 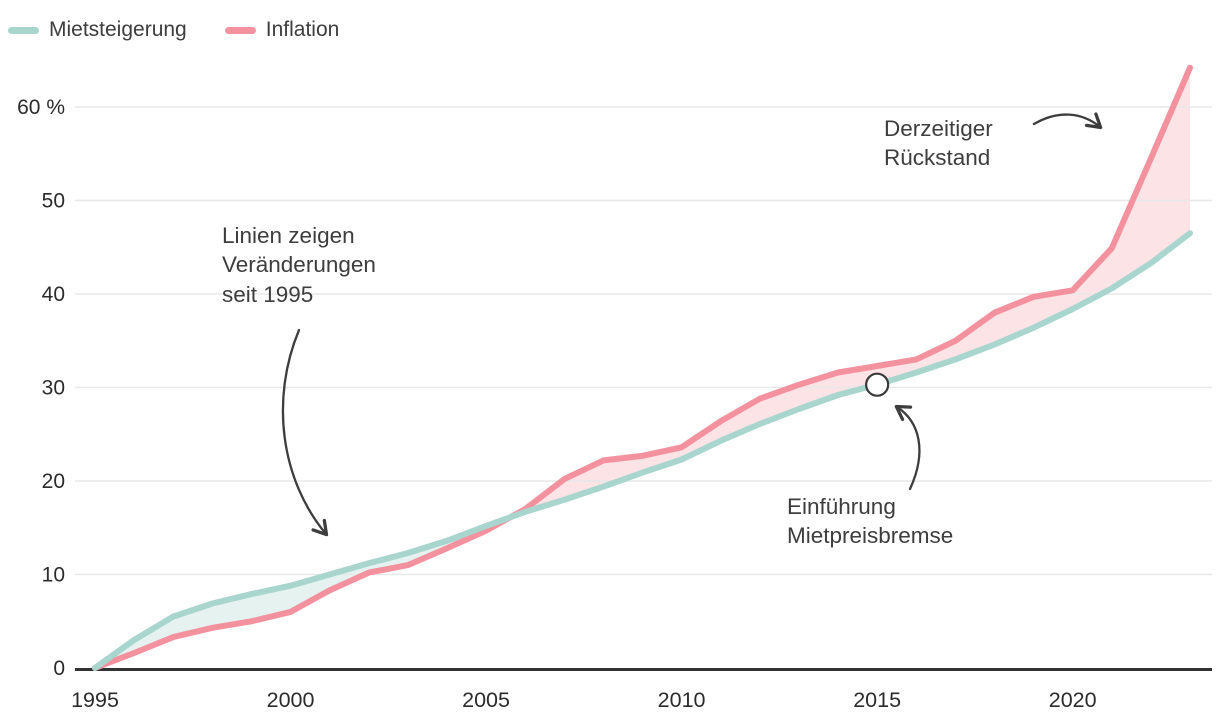 What do you see at coordinates (118, 29) in the screenshot?
I see `legend-label-mietsteigerung: Mietsteigerung` at bounding box center [118, 29].